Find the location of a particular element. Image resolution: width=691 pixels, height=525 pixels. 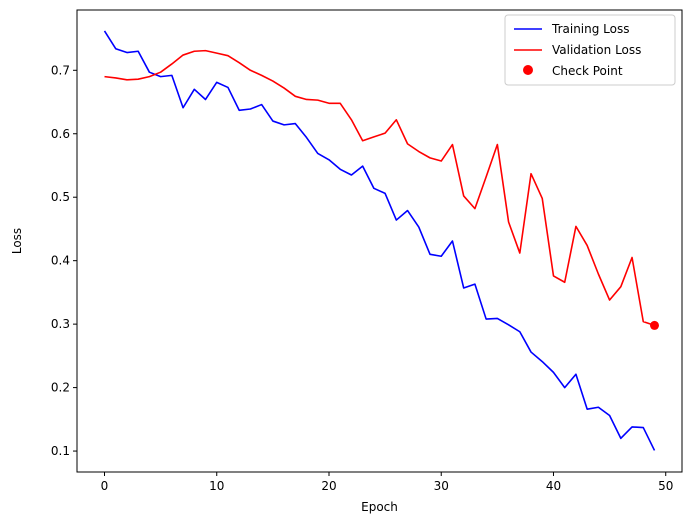

legend-label-check-point: Check Point is located at coordinates (587, 71).